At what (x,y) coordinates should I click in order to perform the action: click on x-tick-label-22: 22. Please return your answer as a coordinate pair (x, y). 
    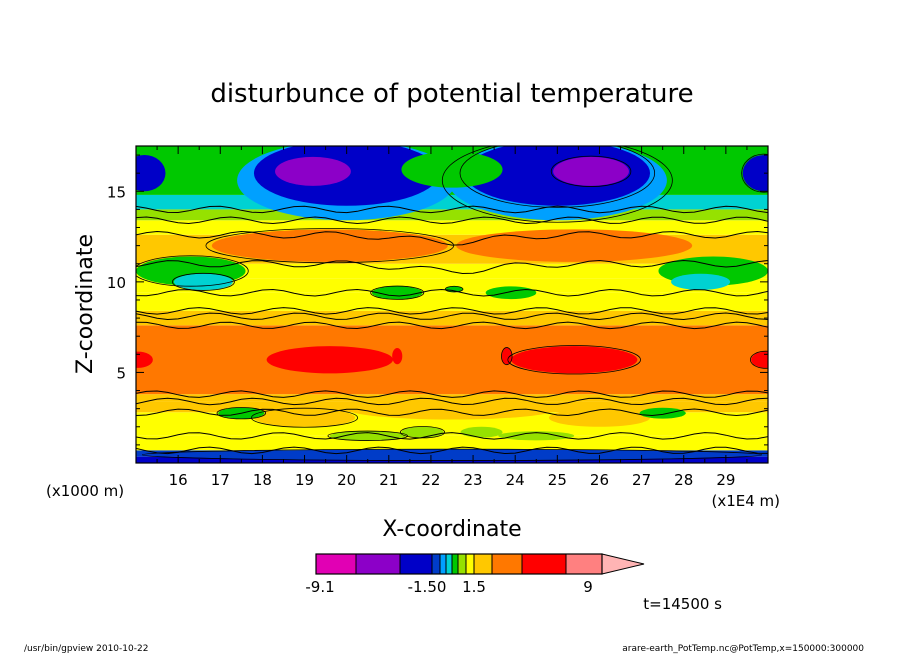
    Looking at the image, I should click on (430, 480).